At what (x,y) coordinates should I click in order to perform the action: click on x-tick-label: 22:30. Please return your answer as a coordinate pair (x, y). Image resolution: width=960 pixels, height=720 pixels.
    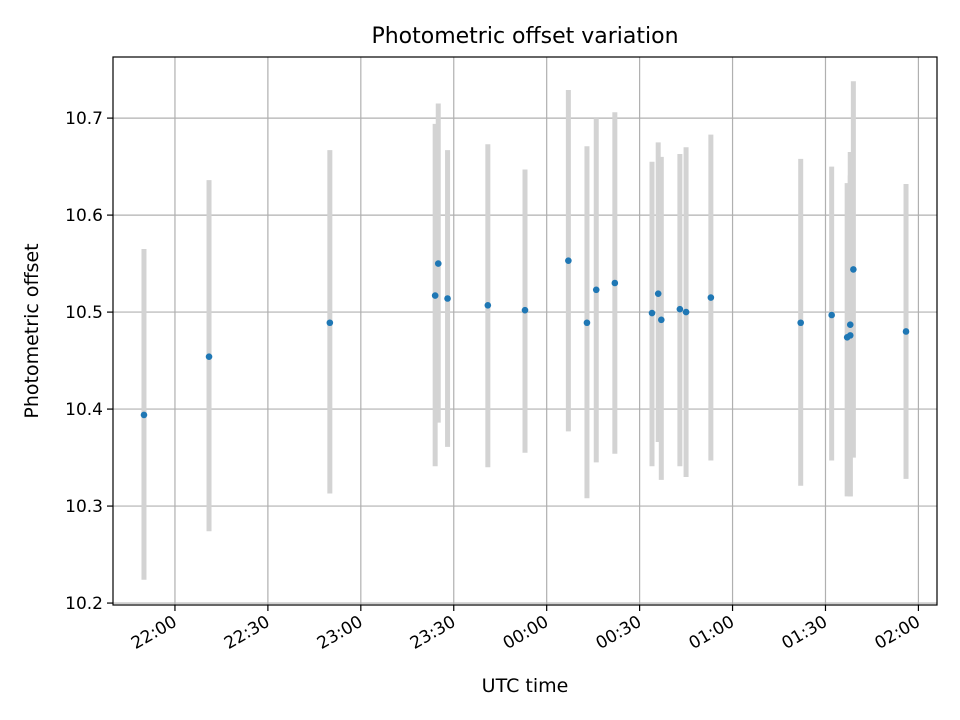
    Looking at the image, I should click on (247, 633).